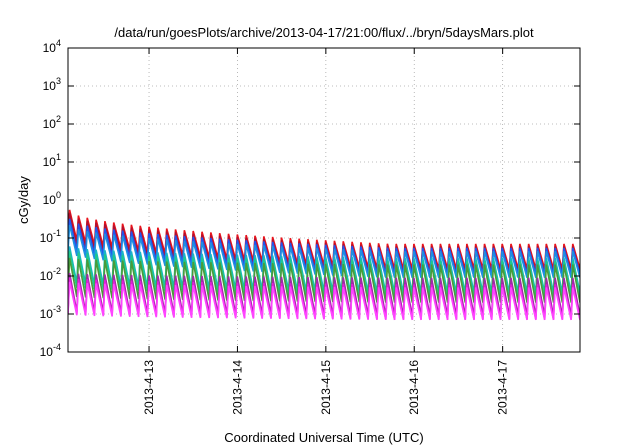 The width and height of the screenshot is (640, 448). What do you see at coordinates (237, 387) in the screenshot?
I see `x-tick-label: 2013-4-14` at bounding box center [237, 387].